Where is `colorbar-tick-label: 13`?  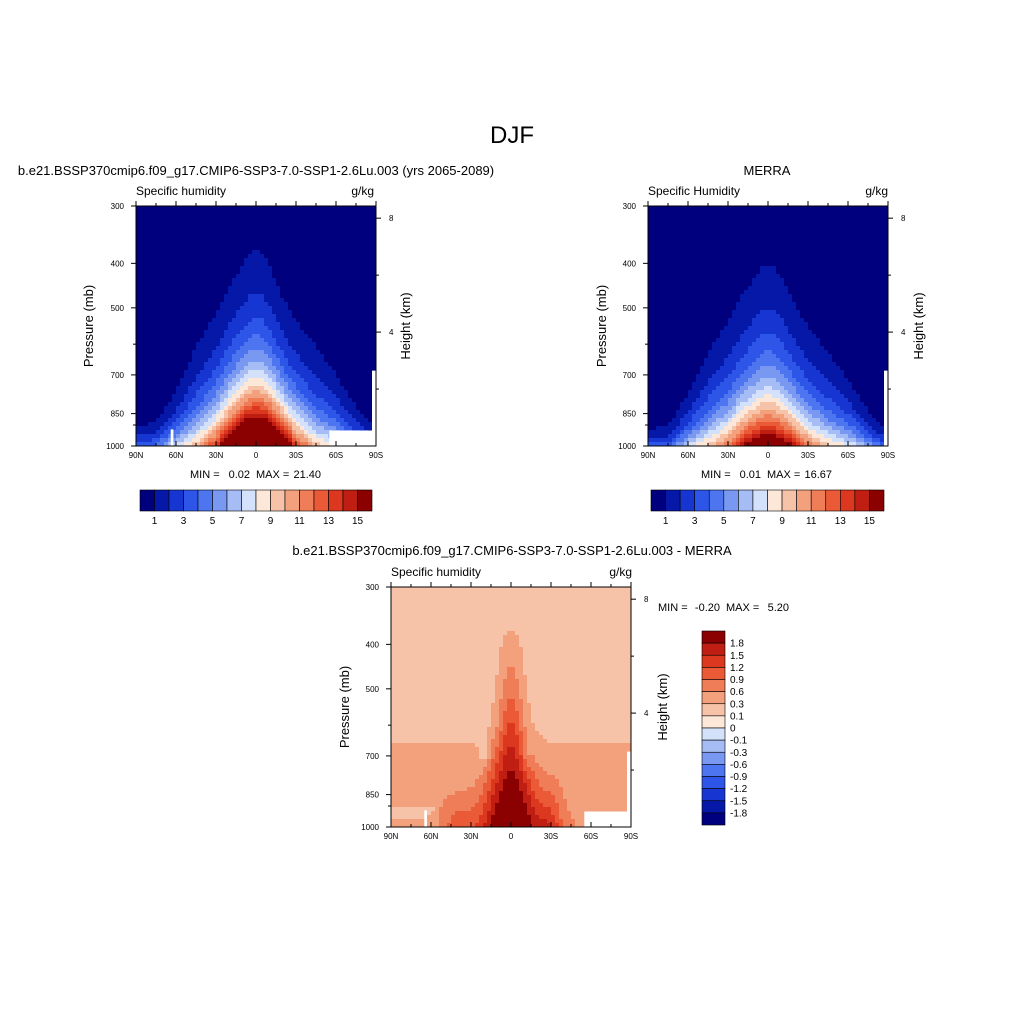 colorbar-tick-label: 13 is located at coordinates (329, 521).